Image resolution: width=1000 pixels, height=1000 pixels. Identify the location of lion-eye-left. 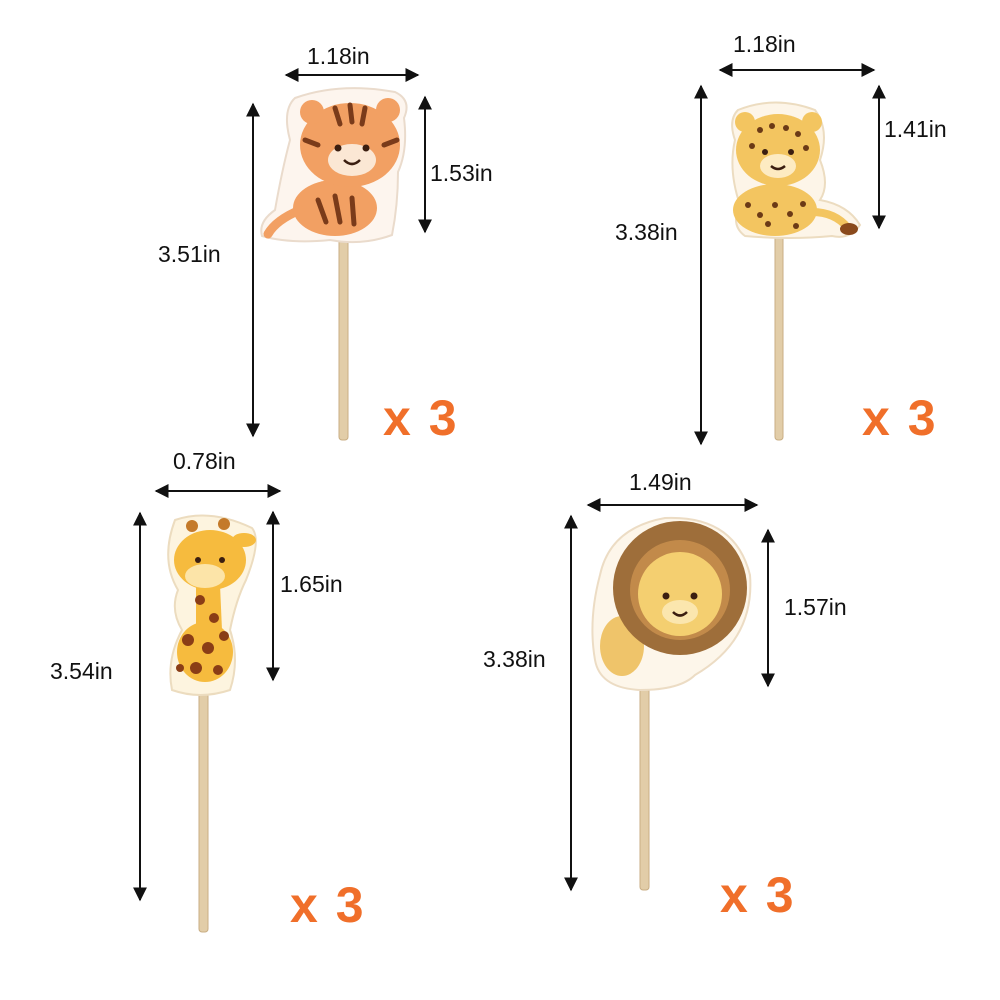
(666, 596).